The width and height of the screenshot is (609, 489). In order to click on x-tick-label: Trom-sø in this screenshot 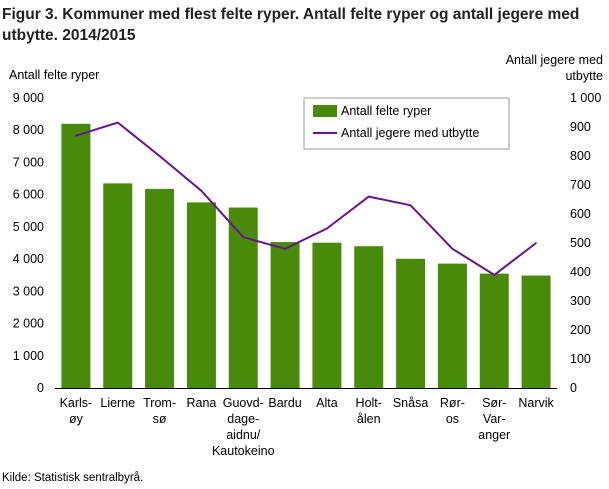, I will do `click(159, 411)`.